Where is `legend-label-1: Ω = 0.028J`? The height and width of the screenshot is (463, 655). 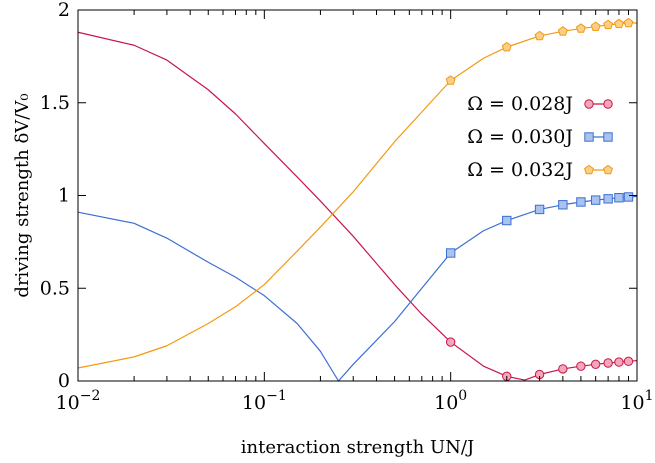
legend-label-1: Ω = 0.028J is located at coordinates (520, 104).